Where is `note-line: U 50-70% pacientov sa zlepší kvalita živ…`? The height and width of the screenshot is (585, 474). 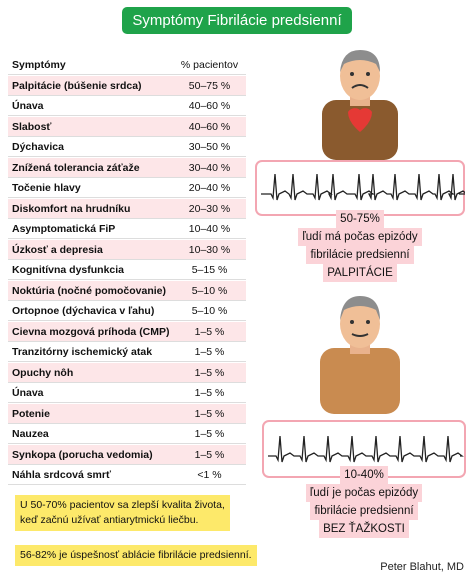 note-line: U 50-70% pacientov sa zlepší kvalita živ… is located at coordinates (122, 505).